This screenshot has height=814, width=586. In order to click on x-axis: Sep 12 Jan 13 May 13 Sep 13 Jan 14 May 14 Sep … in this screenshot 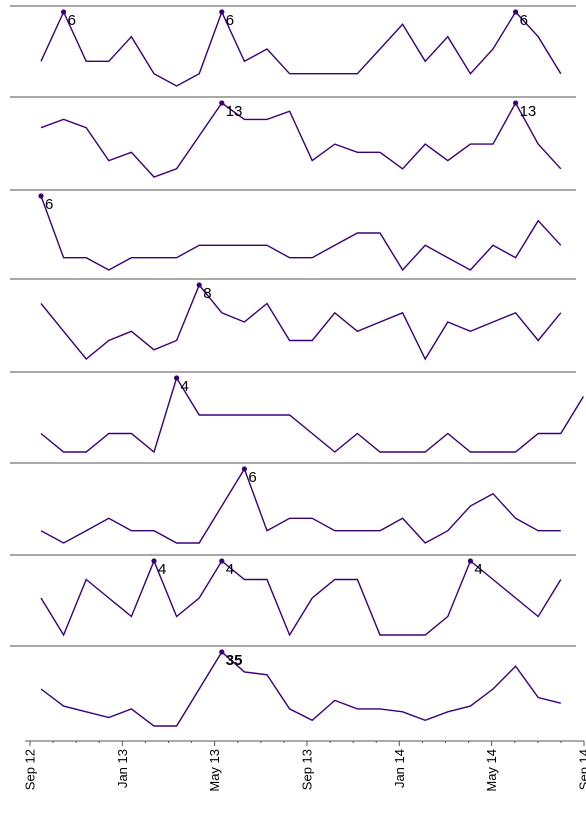, I will do `click(304, 766)`.